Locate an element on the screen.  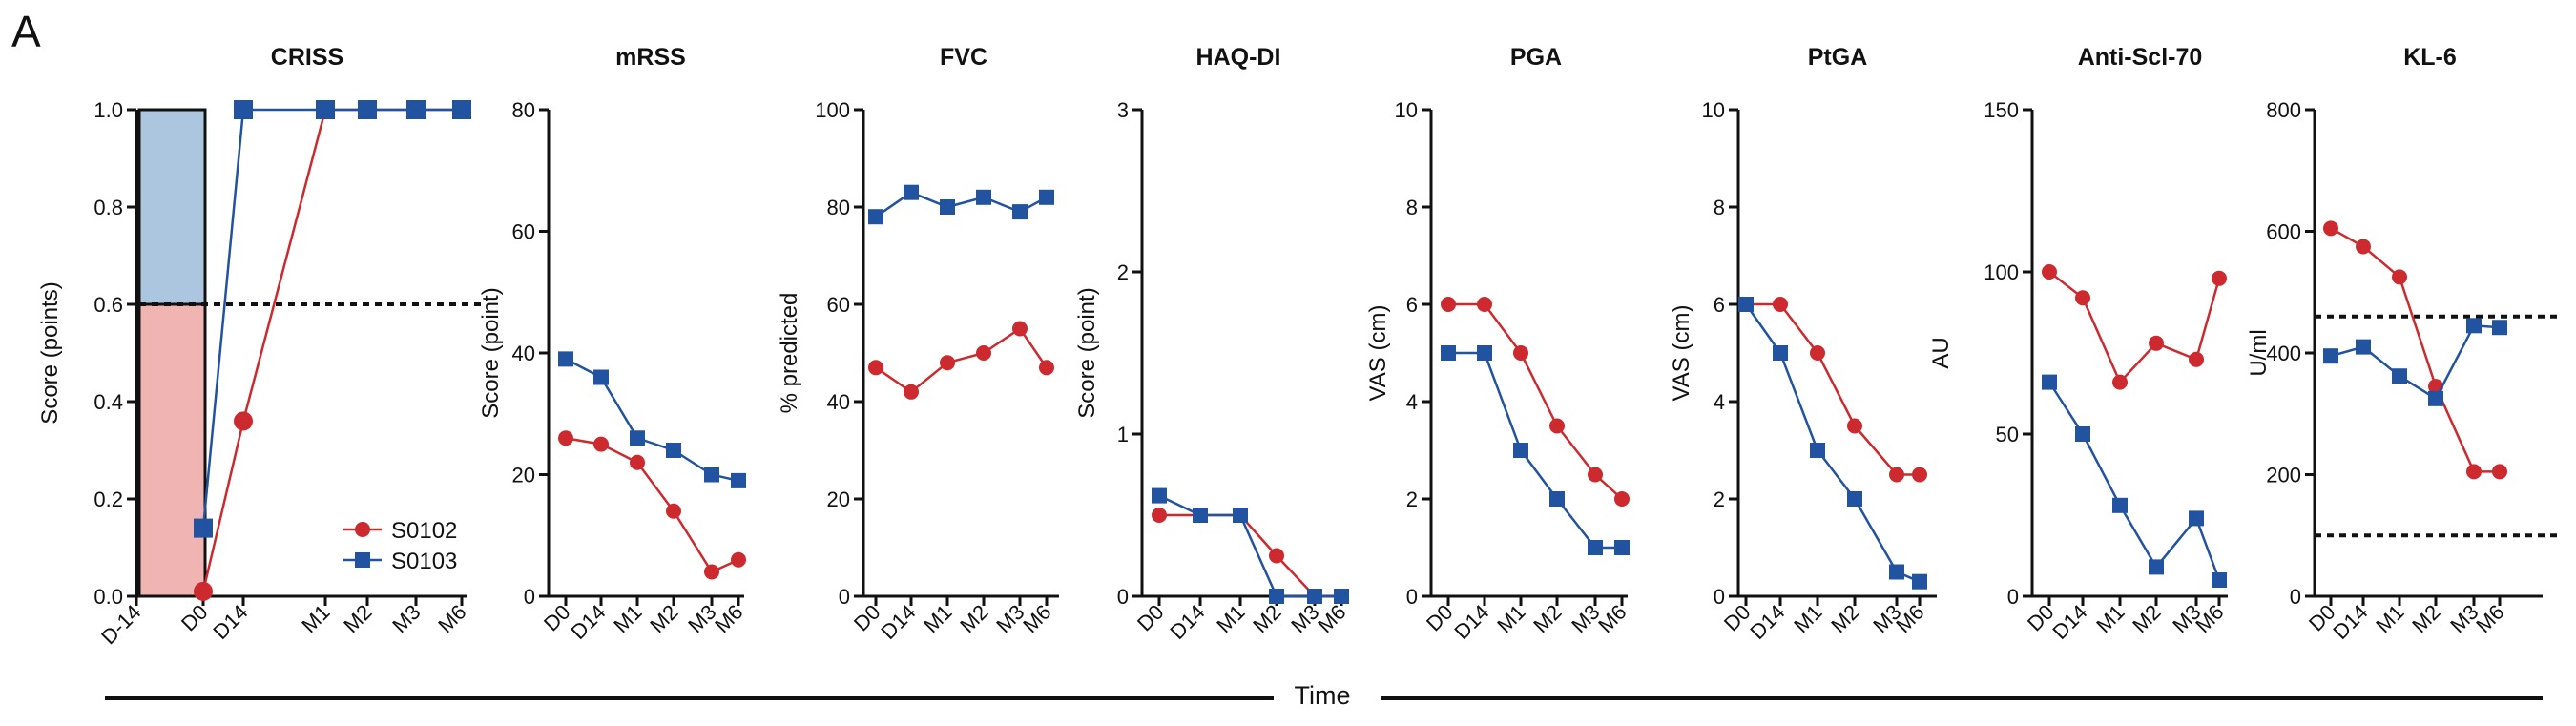
chart-anti-scl-70-y-tick-label: 150 is located at coordinates (2001, 110).